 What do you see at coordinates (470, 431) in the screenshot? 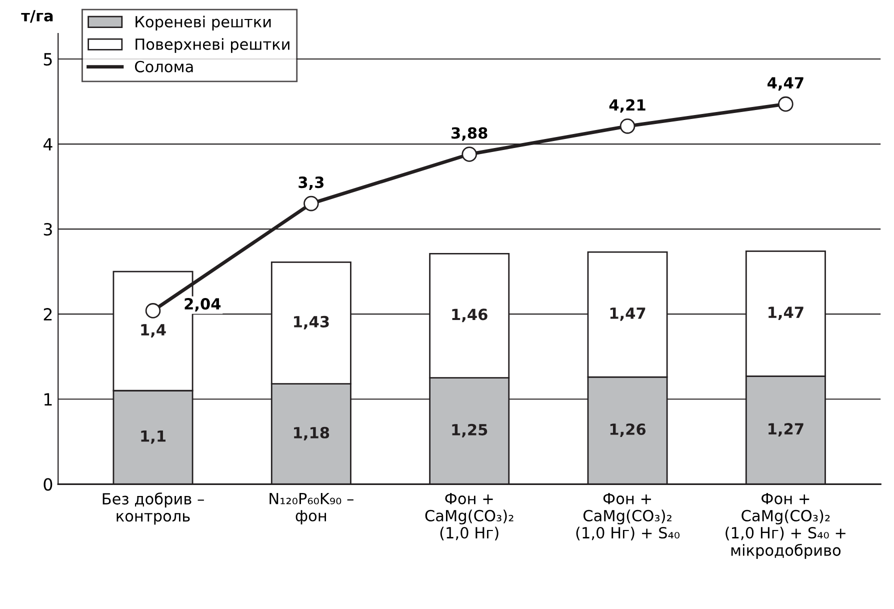
I see `data-label: 1,25` at bounding box center [470, 431].